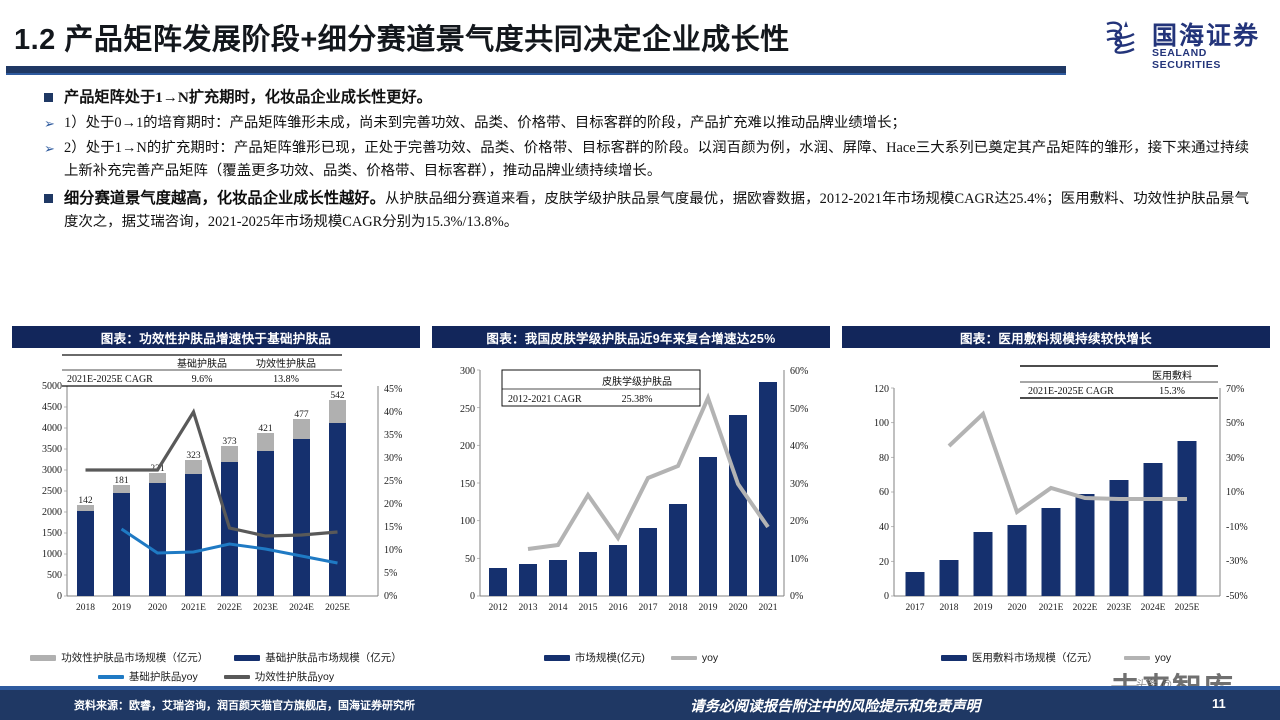 The width and height of the screenshot is (1280, 720). Describe the element at coordinates (390, 573) in the screenshot. I see `svg-text: 5%` at that location.